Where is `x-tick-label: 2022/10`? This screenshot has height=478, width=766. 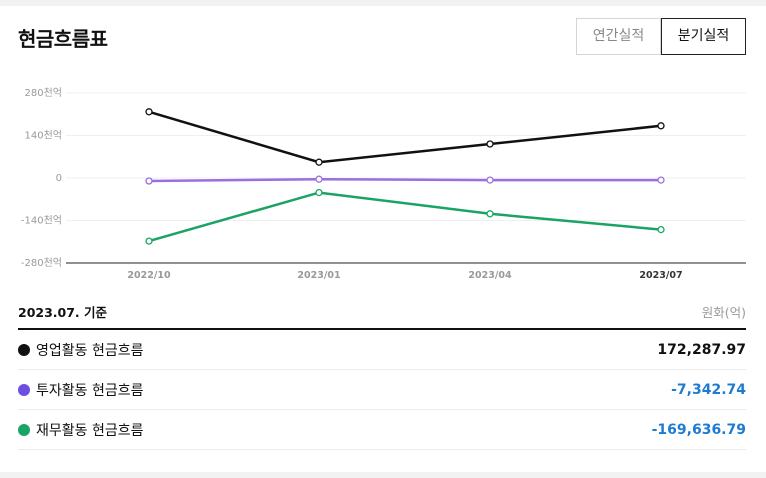
x-tick-label: 2022/10 is located at coordinates (149, 275).